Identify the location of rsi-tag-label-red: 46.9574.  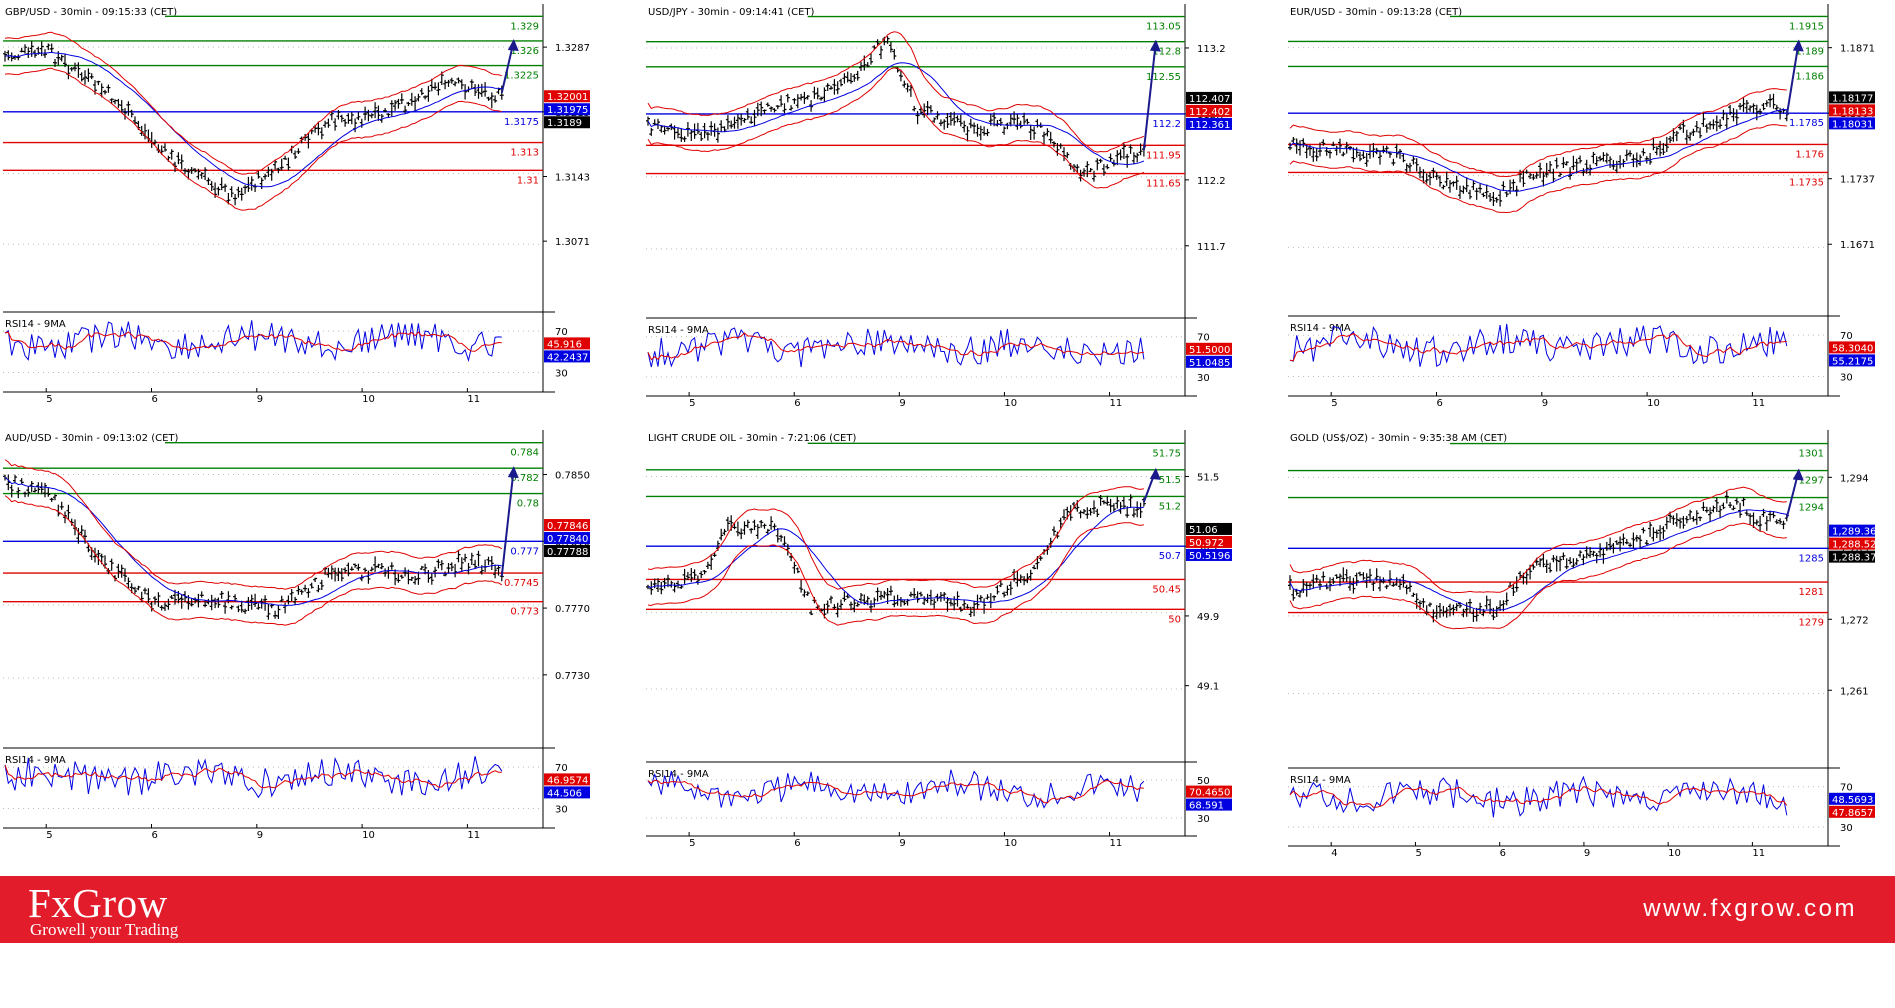
(567, 780).